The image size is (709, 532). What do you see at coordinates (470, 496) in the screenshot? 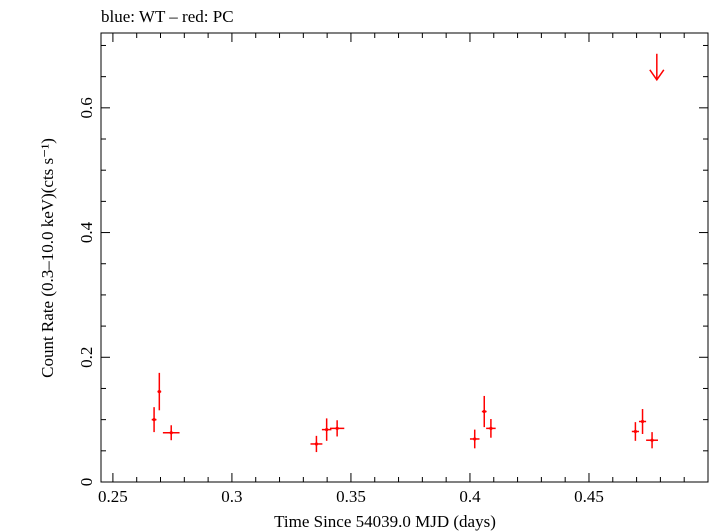
I see `x-tick-label: 0.4` at bounding box center [470, 496].